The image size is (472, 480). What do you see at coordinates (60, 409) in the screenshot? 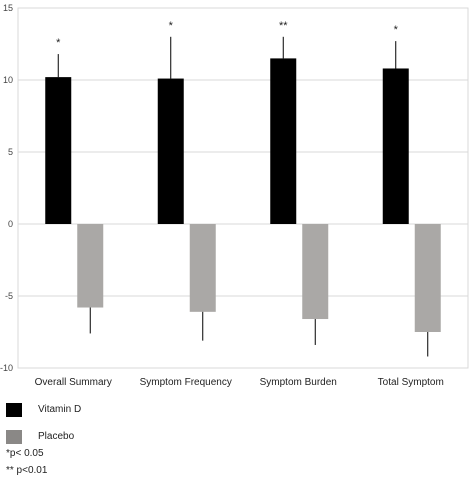
I see `legend-label-vitamin-d: Vitamin D` at bounding box center [60, 409].